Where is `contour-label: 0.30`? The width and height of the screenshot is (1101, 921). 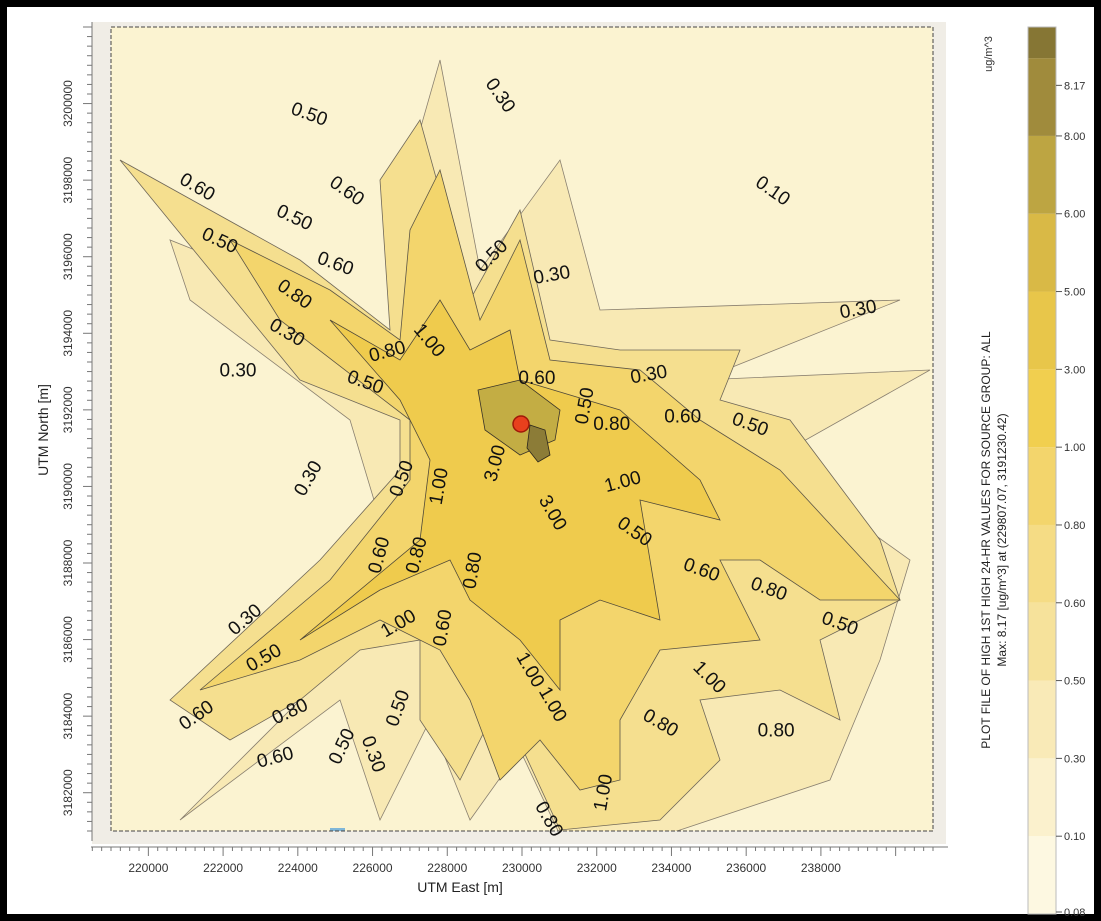
contour-label: 0.30 is located at coordinates (238, 371).